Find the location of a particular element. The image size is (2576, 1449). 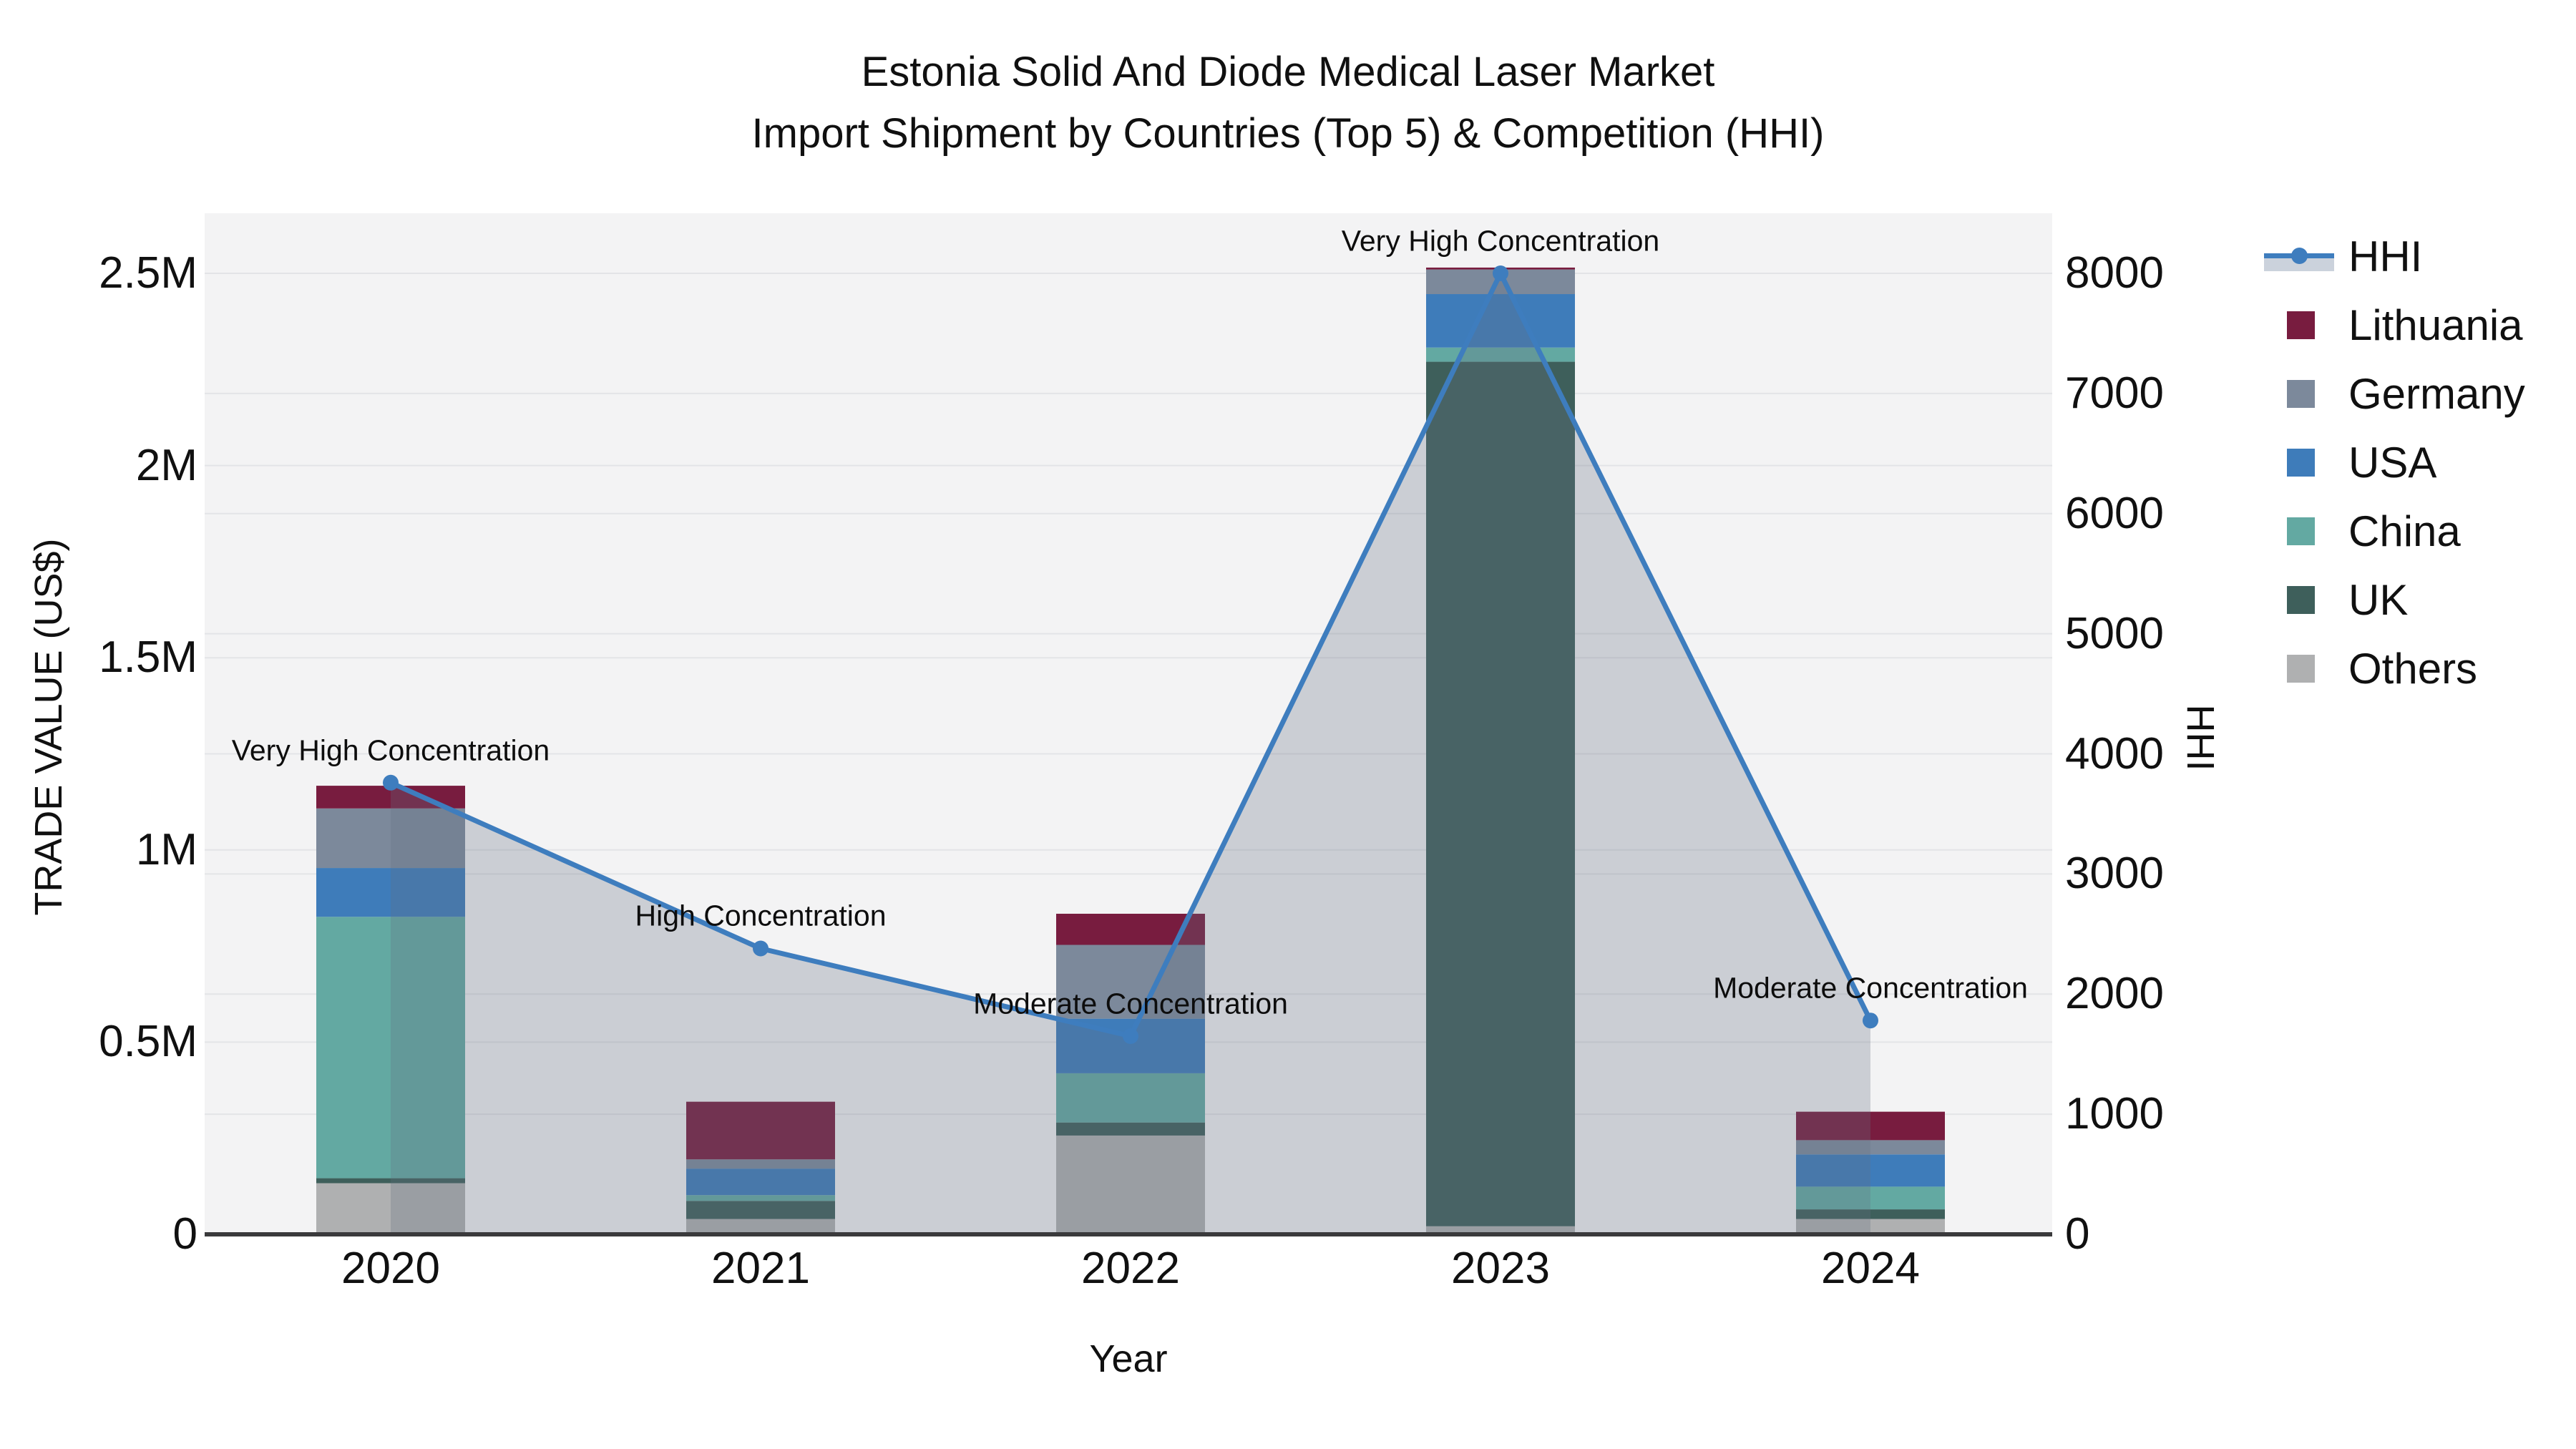

bar-segment-2020-germany is located at coordinates (390, 838).